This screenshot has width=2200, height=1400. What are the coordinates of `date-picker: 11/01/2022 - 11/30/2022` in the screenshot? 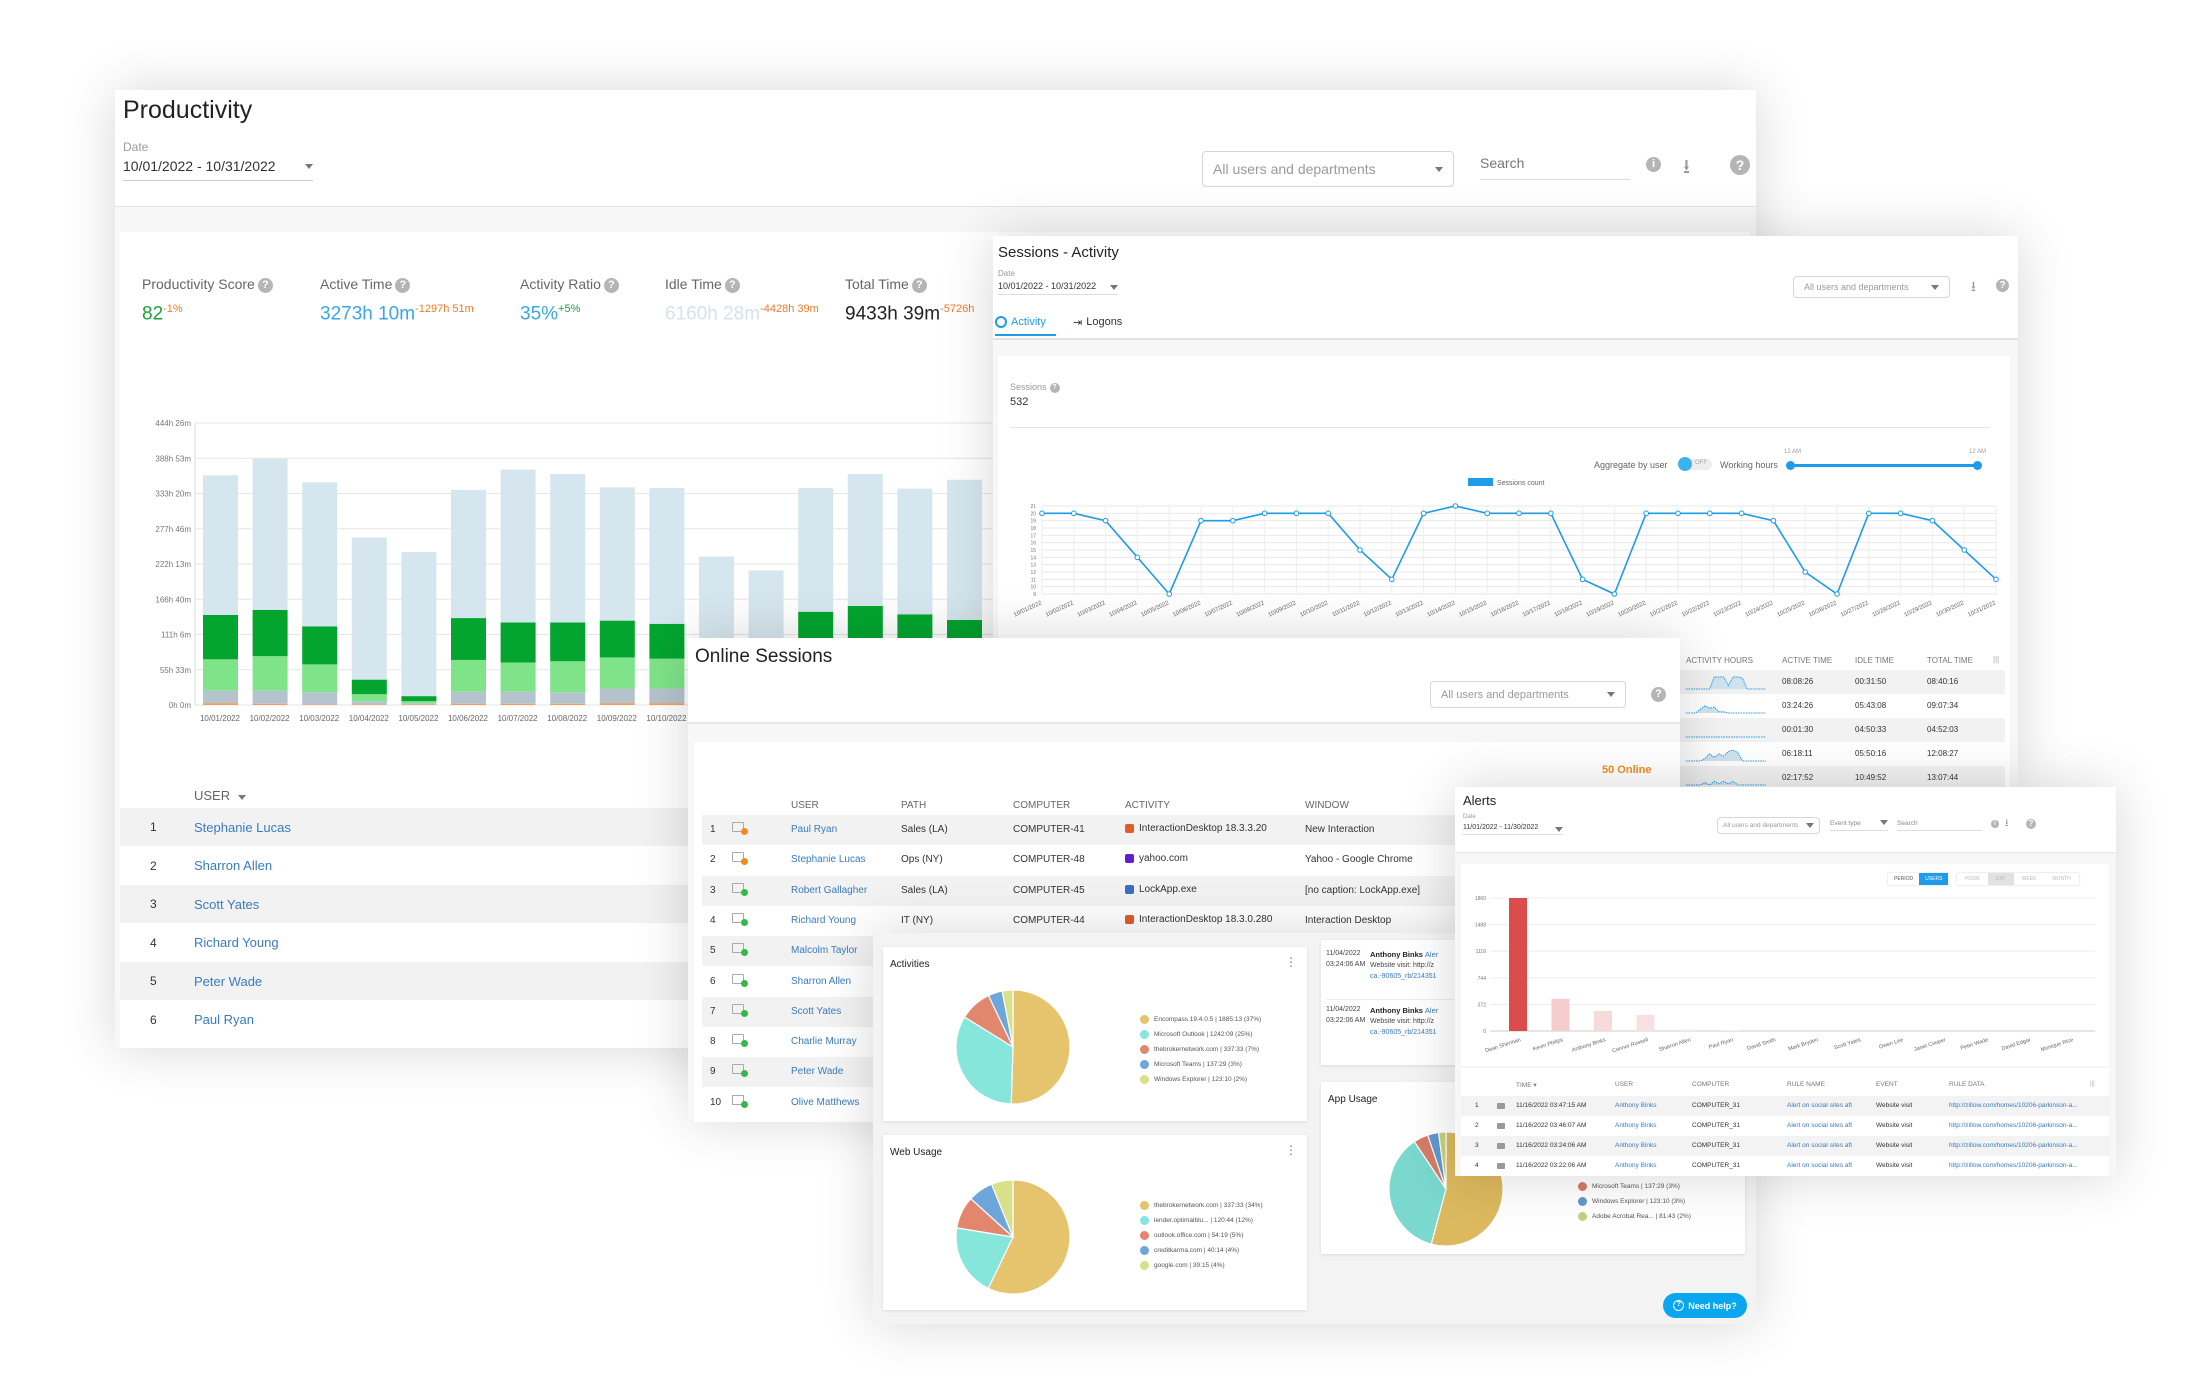 It's located at (1513, 829).